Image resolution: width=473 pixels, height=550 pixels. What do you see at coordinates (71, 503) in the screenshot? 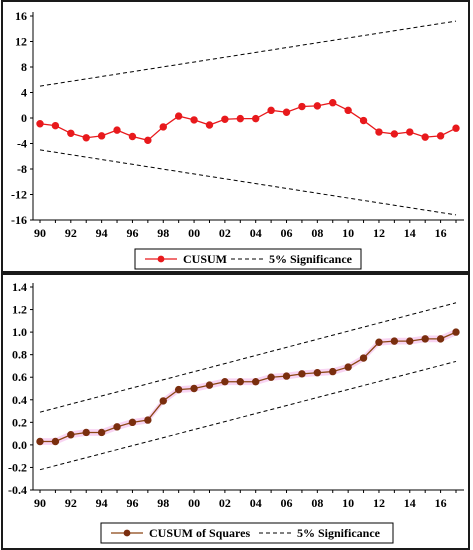
I see `x-tick-label: 92` at bounding box center [71, 503].